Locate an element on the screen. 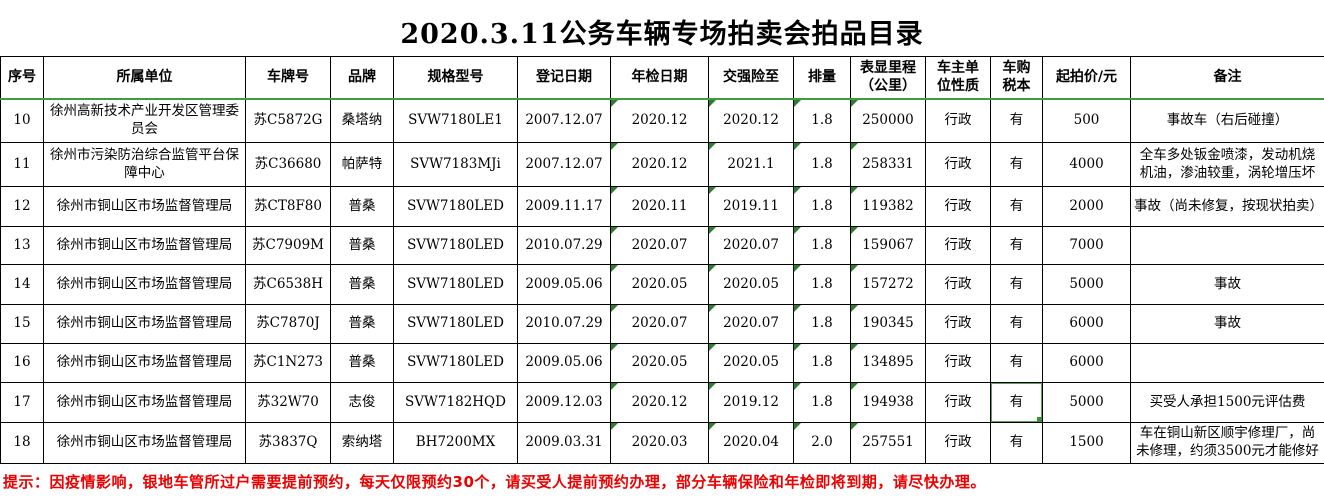 This screenshot has width=1324, height=498. column-header-displacement: 排量 is located at coordinates (822, 78).